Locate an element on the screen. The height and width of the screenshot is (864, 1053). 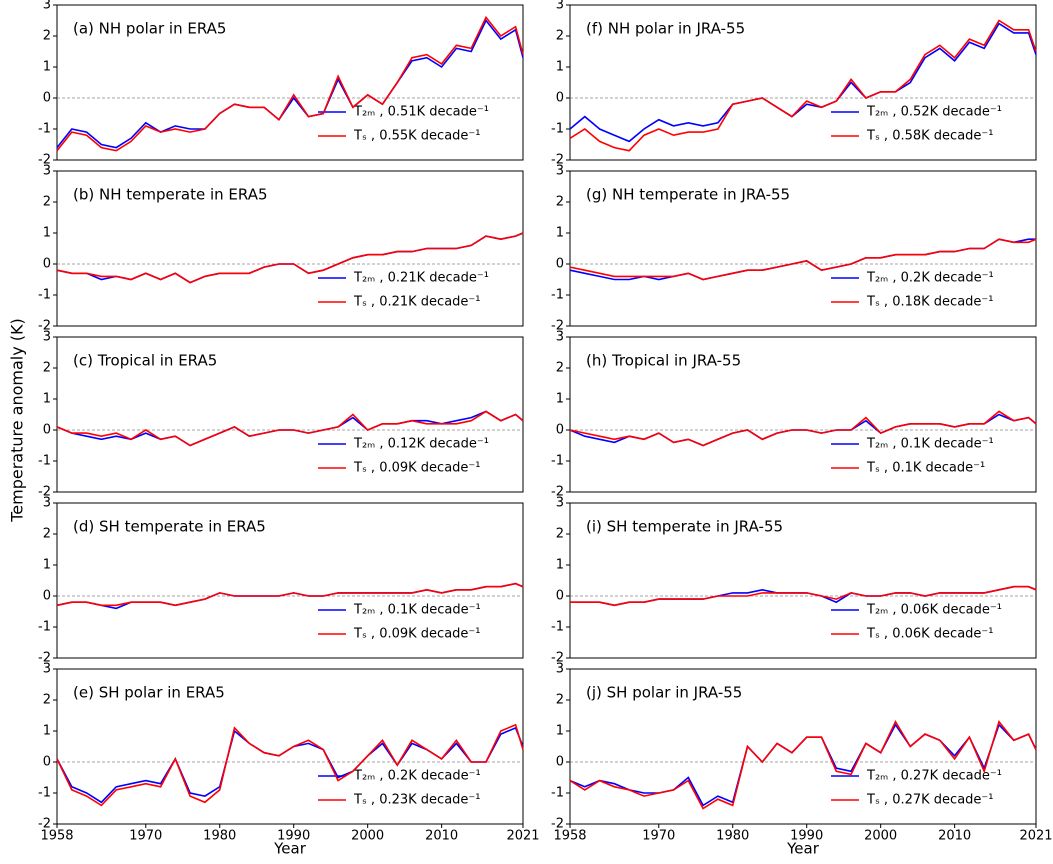
legend-label: Tₛ , 0.27K decade⁻¹ is located at coordinates (929, 800).